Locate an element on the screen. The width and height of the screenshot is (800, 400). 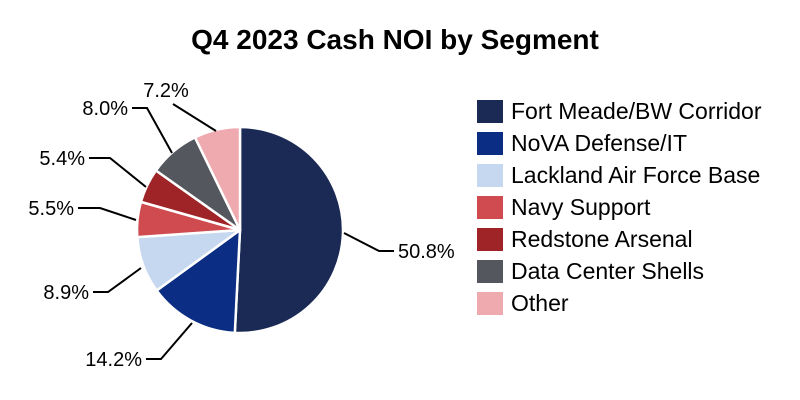
slice-value-label: 7.2% is located at coordinates (166, 91).